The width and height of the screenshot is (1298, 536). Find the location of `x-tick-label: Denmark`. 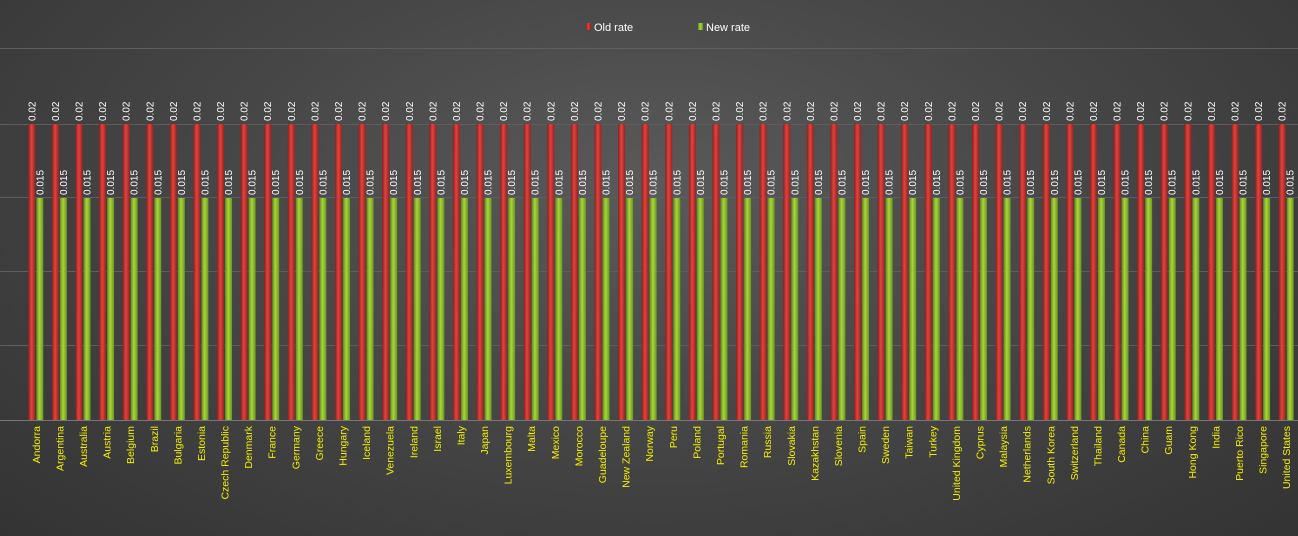

x-tick-label: Denmark is located at coordinates (249, 446).